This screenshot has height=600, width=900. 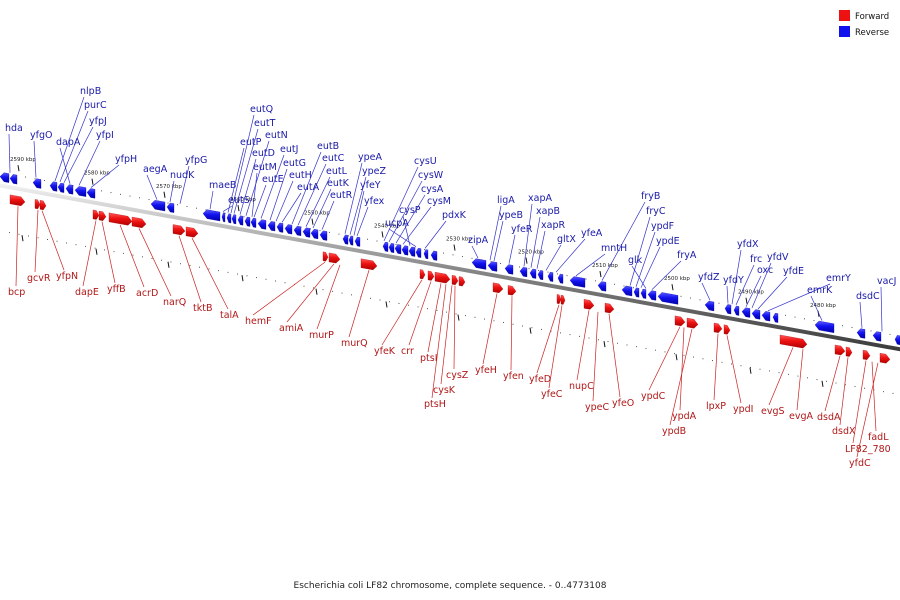 I want to click on reverse-gene-label: ypdF, so click(x=662, y=226).